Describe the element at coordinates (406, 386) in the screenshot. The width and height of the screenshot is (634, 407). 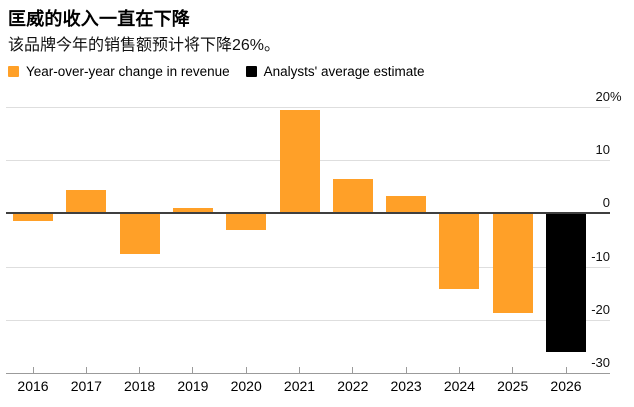
I see `x-tick-label-2023: 2023` at that location.